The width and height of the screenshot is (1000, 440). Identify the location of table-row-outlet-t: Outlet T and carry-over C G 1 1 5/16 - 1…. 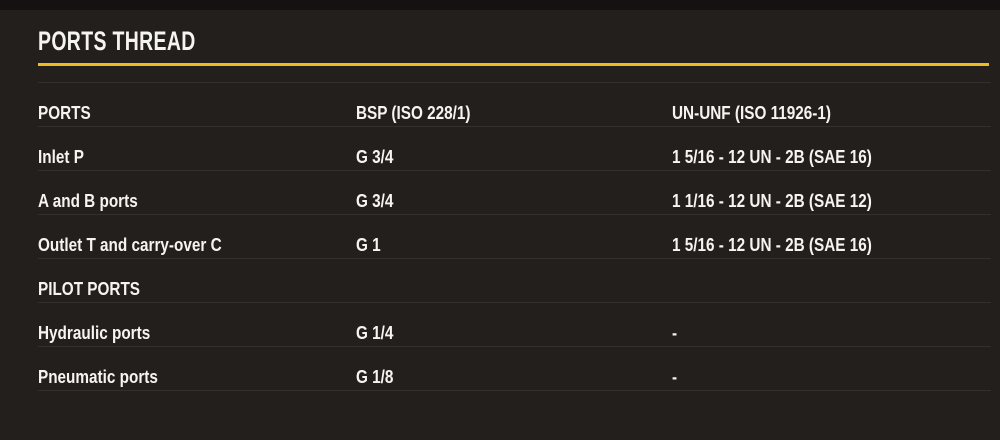
(514, 237).